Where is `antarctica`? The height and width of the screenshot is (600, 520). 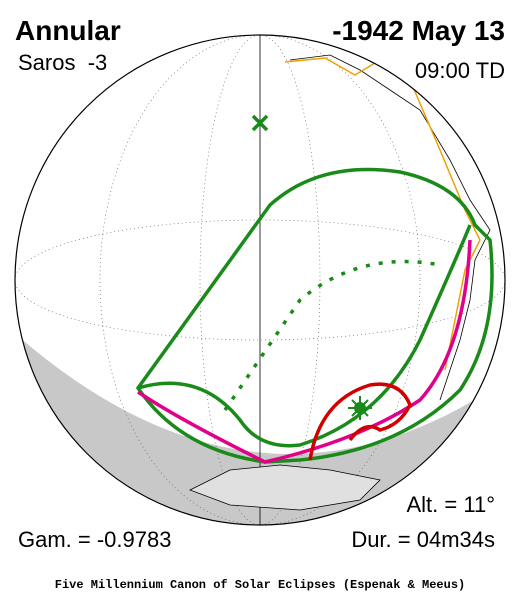
antarctica is located at coordinates (285, 487).